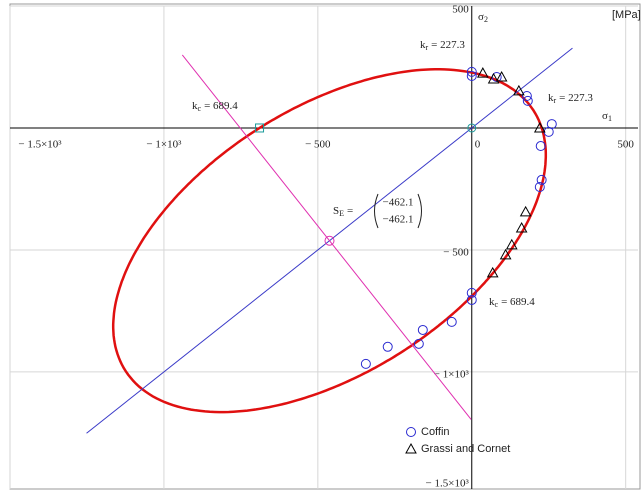 The width and height of the screenshot is (644, 495). What do you see at coordinates (610, 118) in the screenshot?
I see `x-axis-label-subscript: 1` at bounding box center [610, 118].